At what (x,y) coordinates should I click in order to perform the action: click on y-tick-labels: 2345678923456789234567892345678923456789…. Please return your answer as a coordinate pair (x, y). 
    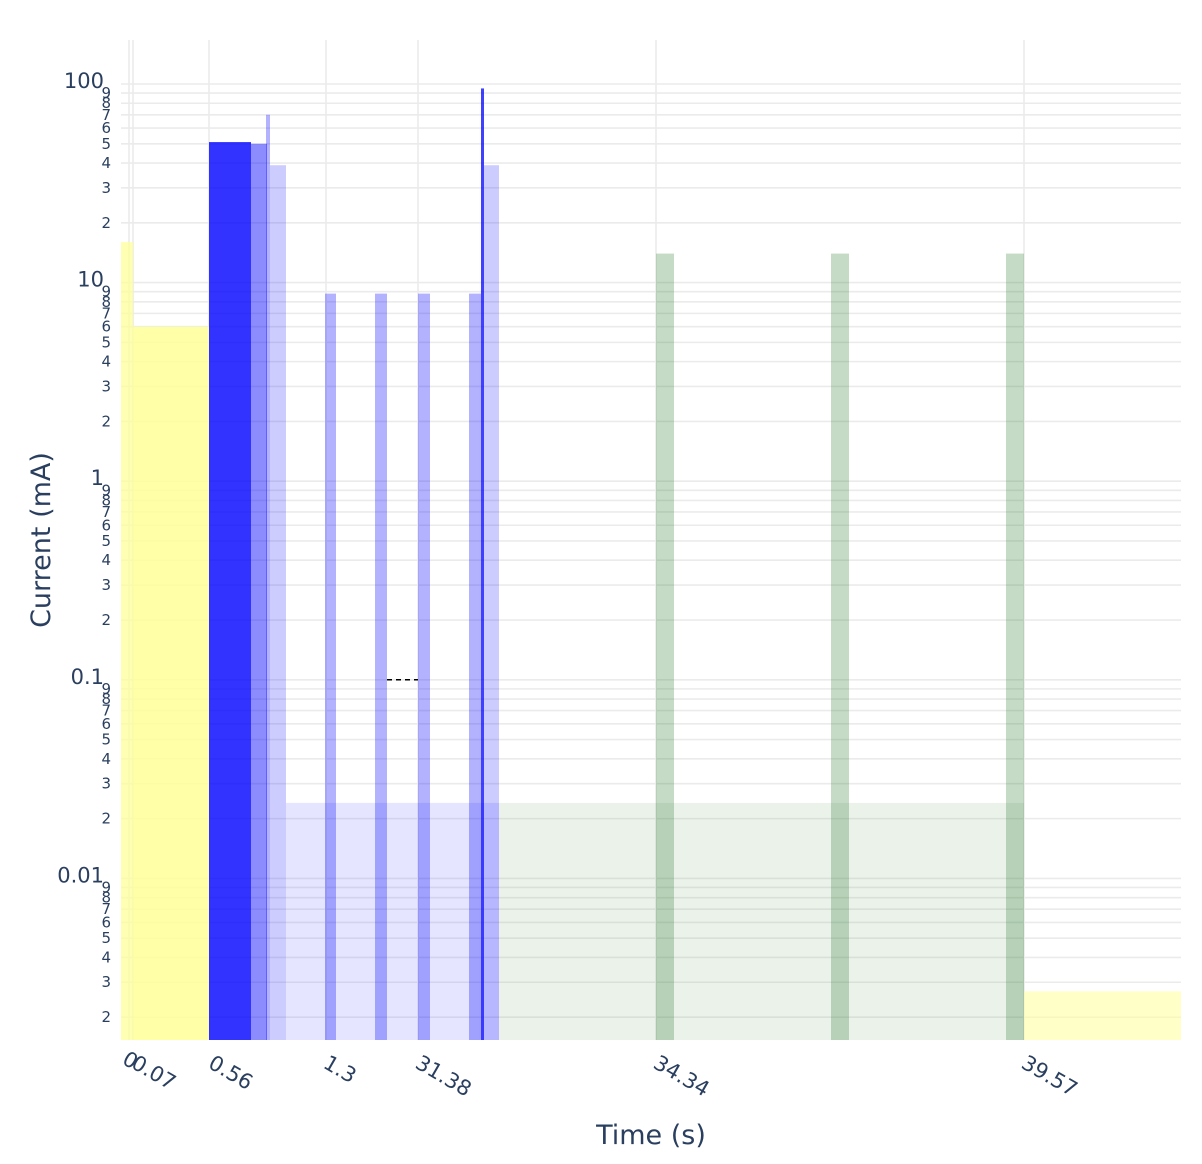
    Looking at the image, I should click on (84, 547).